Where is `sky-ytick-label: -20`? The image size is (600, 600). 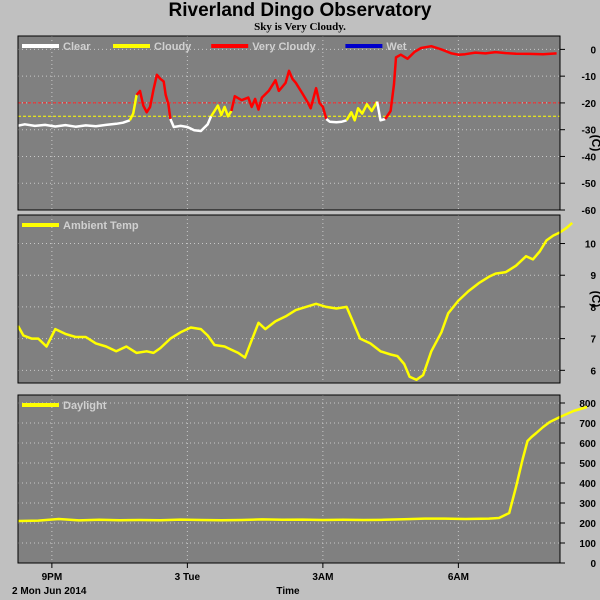 sky-ytick-label: -20 is located at coordinates (589, 104).